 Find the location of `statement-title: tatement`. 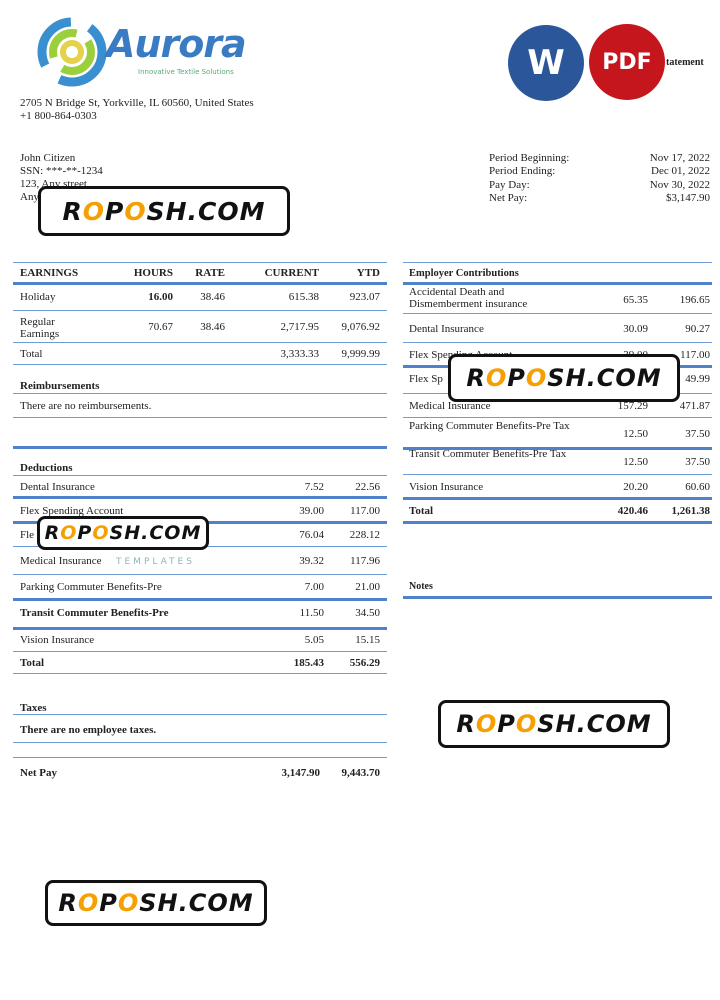

statement-title: tatement is located at coordinates (685, 62).